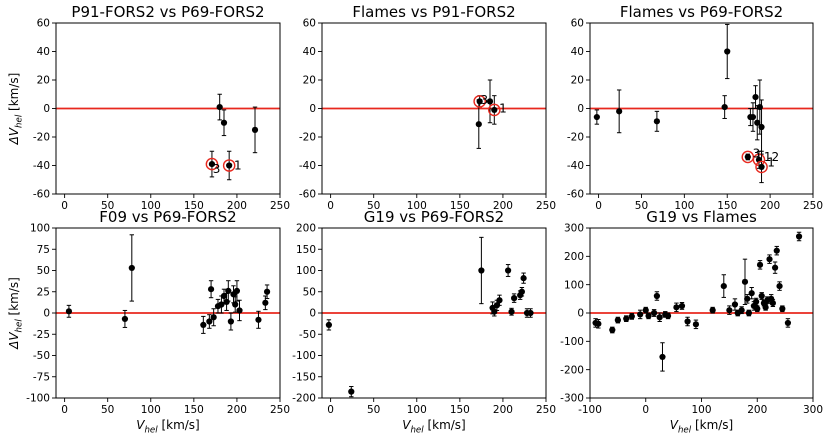 This screenshot has height=439, width=830. I want to click on chart-title: Flames vs P69-FORS2, so click(701, 12).